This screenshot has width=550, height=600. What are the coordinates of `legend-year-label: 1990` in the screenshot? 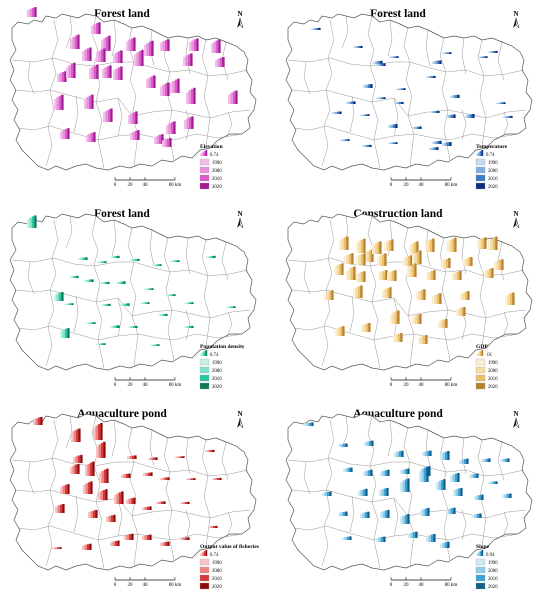 It's located at (493, 563).